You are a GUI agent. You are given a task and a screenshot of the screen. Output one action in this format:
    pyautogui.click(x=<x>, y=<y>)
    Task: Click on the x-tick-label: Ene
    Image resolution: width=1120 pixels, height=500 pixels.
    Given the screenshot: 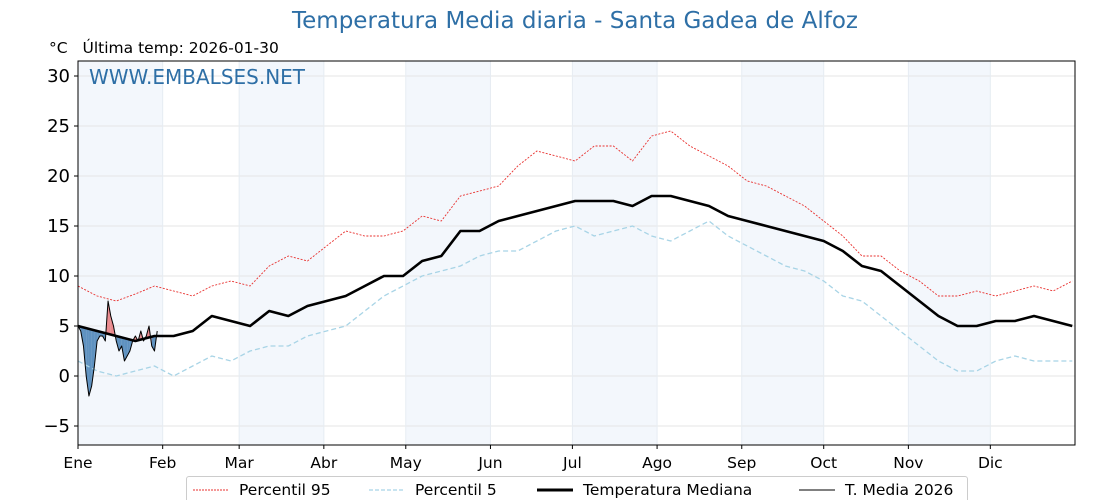 What is the action you would take?
    pyautogui.click(x=77, y=463)
    